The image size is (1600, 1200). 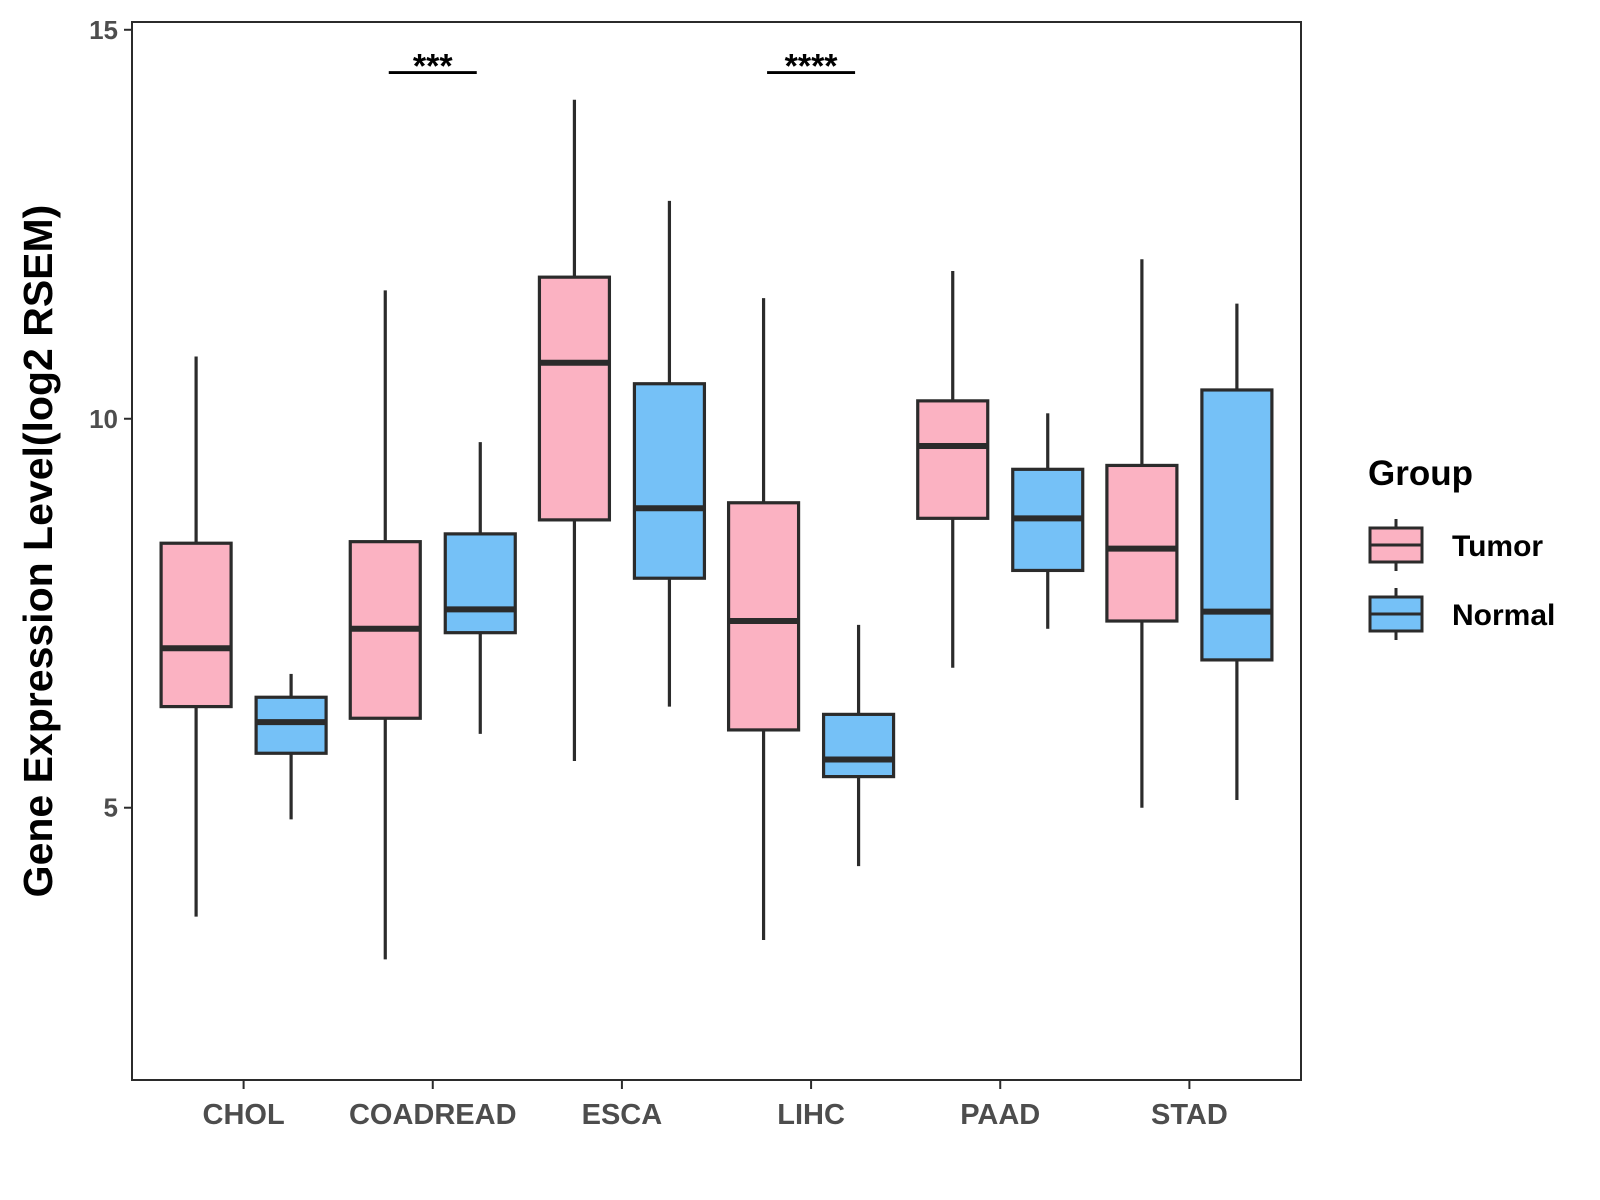 I want to click on y-tick-label: 5, so click(x=111, y=808).